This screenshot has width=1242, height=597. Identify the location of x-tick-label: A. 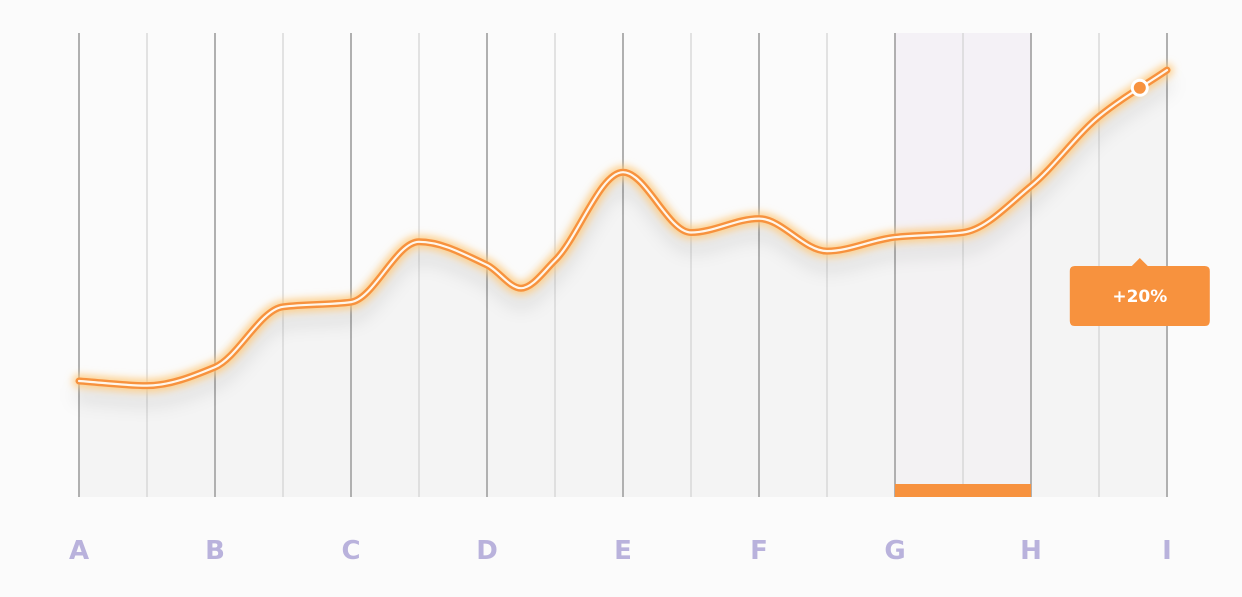
(79, 551).